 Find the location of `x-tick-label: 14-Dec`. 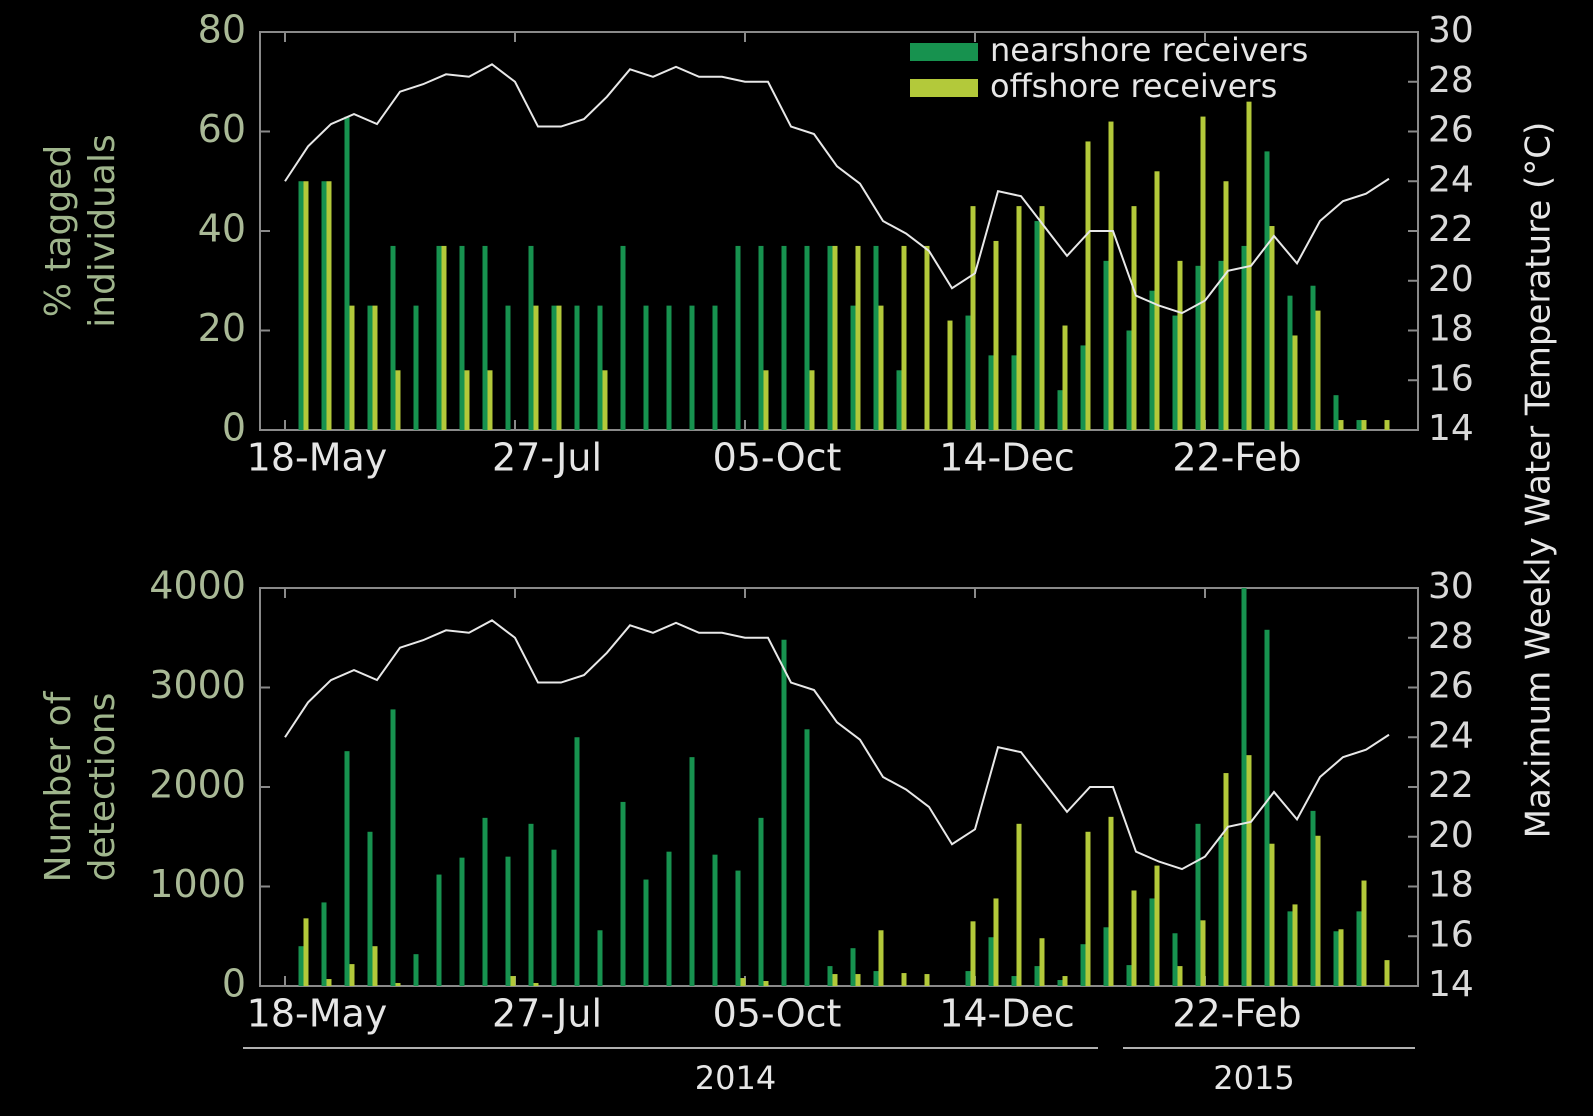

x-tick-label: 14-Dec is located at coordinates (1007, 1014).